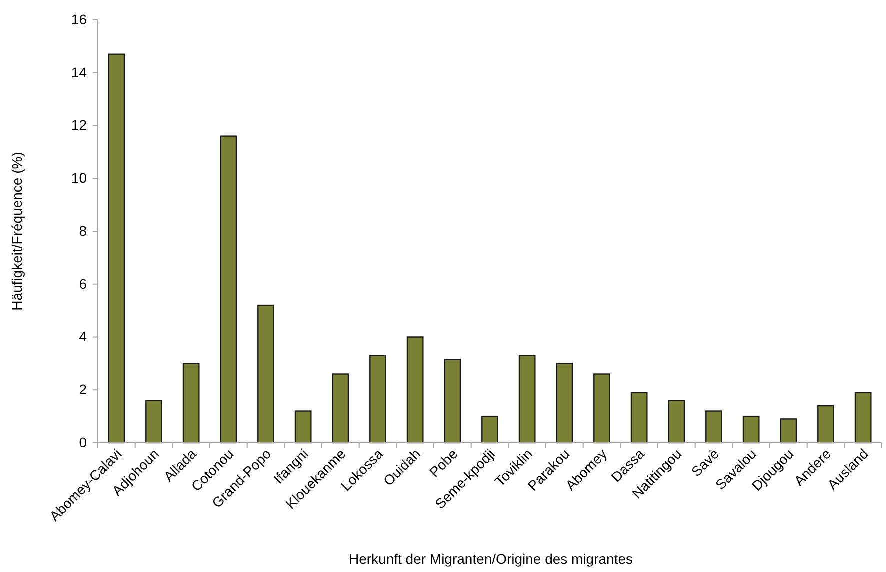  Describe the element at coordinates (83, 390) in the screenshot. I see `y-tick-label: 2` at that location.